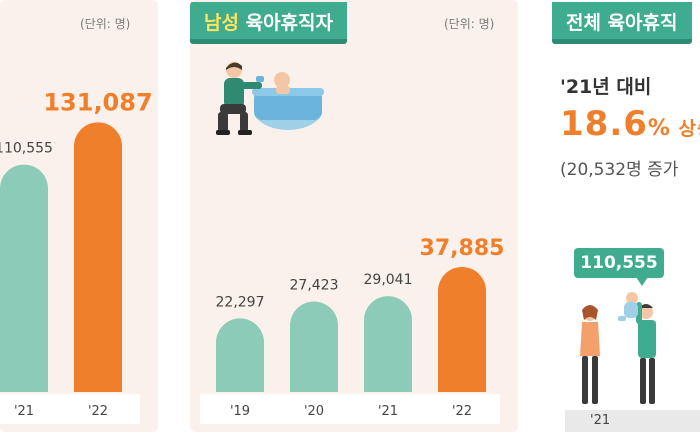 Image resolution: width=700 pixels, height=440 pixels. What do you see at coordinates (240, 411) in the screenshot?
I see `category-label-0: '19` at bounding box center [240, 411].